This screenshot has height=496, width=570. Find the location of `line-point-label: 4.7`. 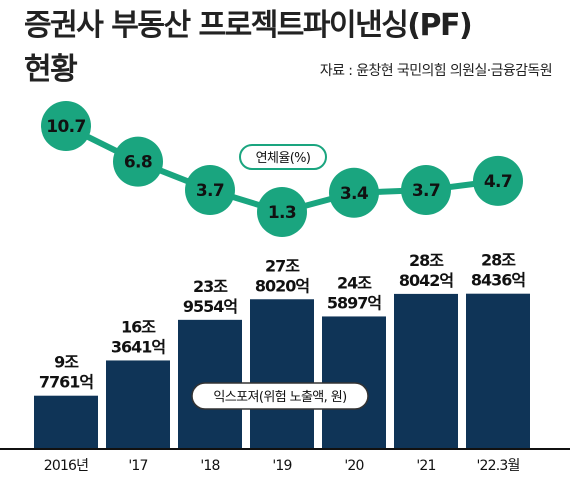

line-point-label: 4.7 is located at coordinates (498, 182).